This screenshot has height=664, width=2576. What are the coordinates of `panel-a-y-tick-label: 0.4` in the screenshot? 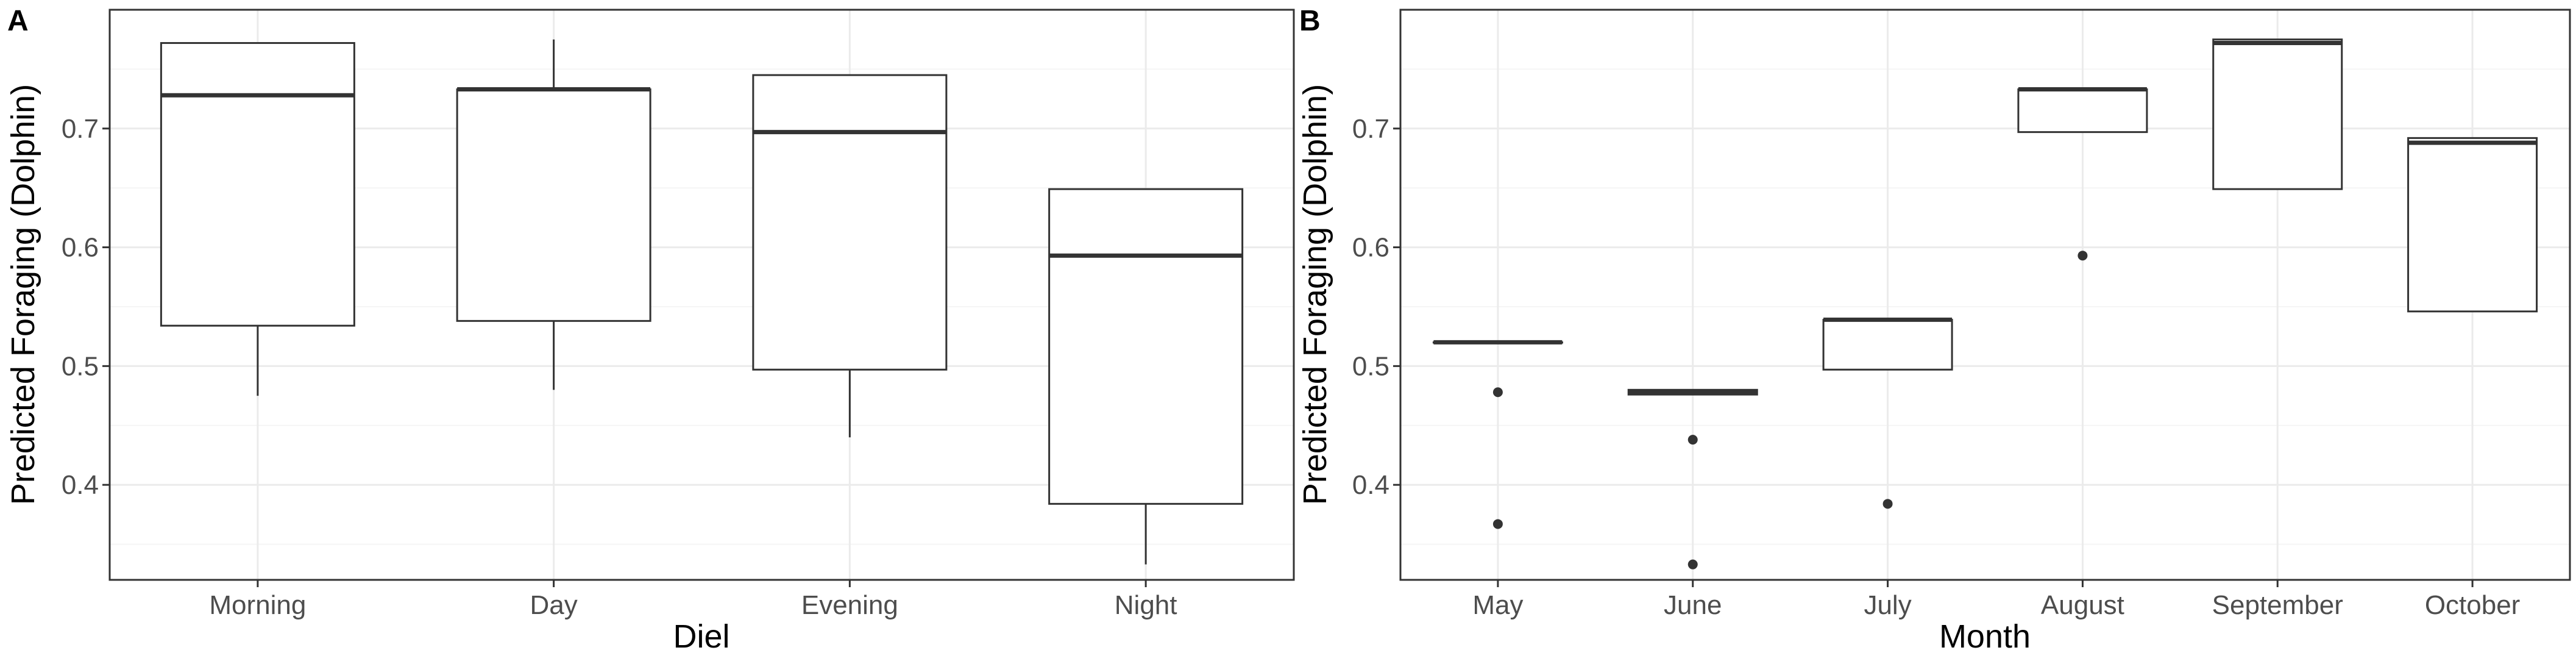 It's located at (80, 485).